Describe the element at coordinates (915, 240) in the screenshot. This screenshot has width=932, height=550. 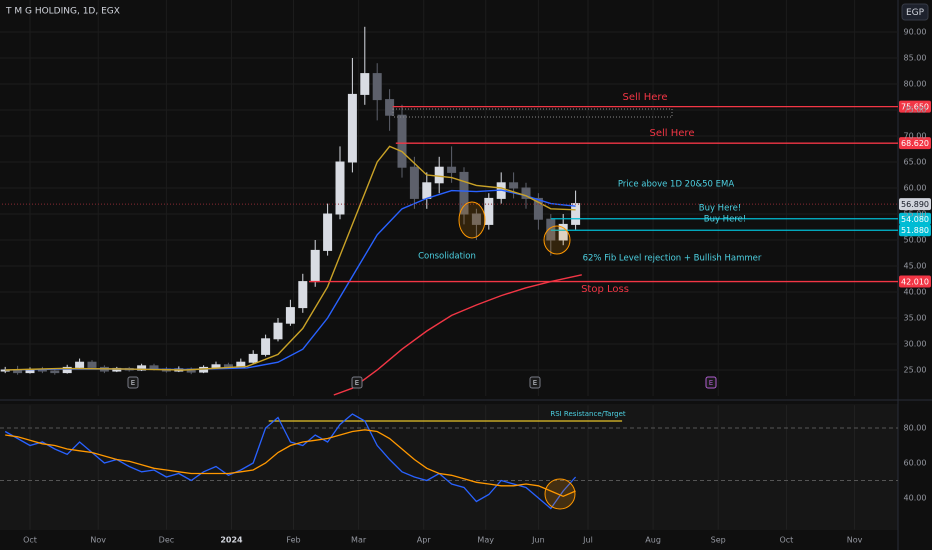
I see `y-tick-label: 50.00` at that location.